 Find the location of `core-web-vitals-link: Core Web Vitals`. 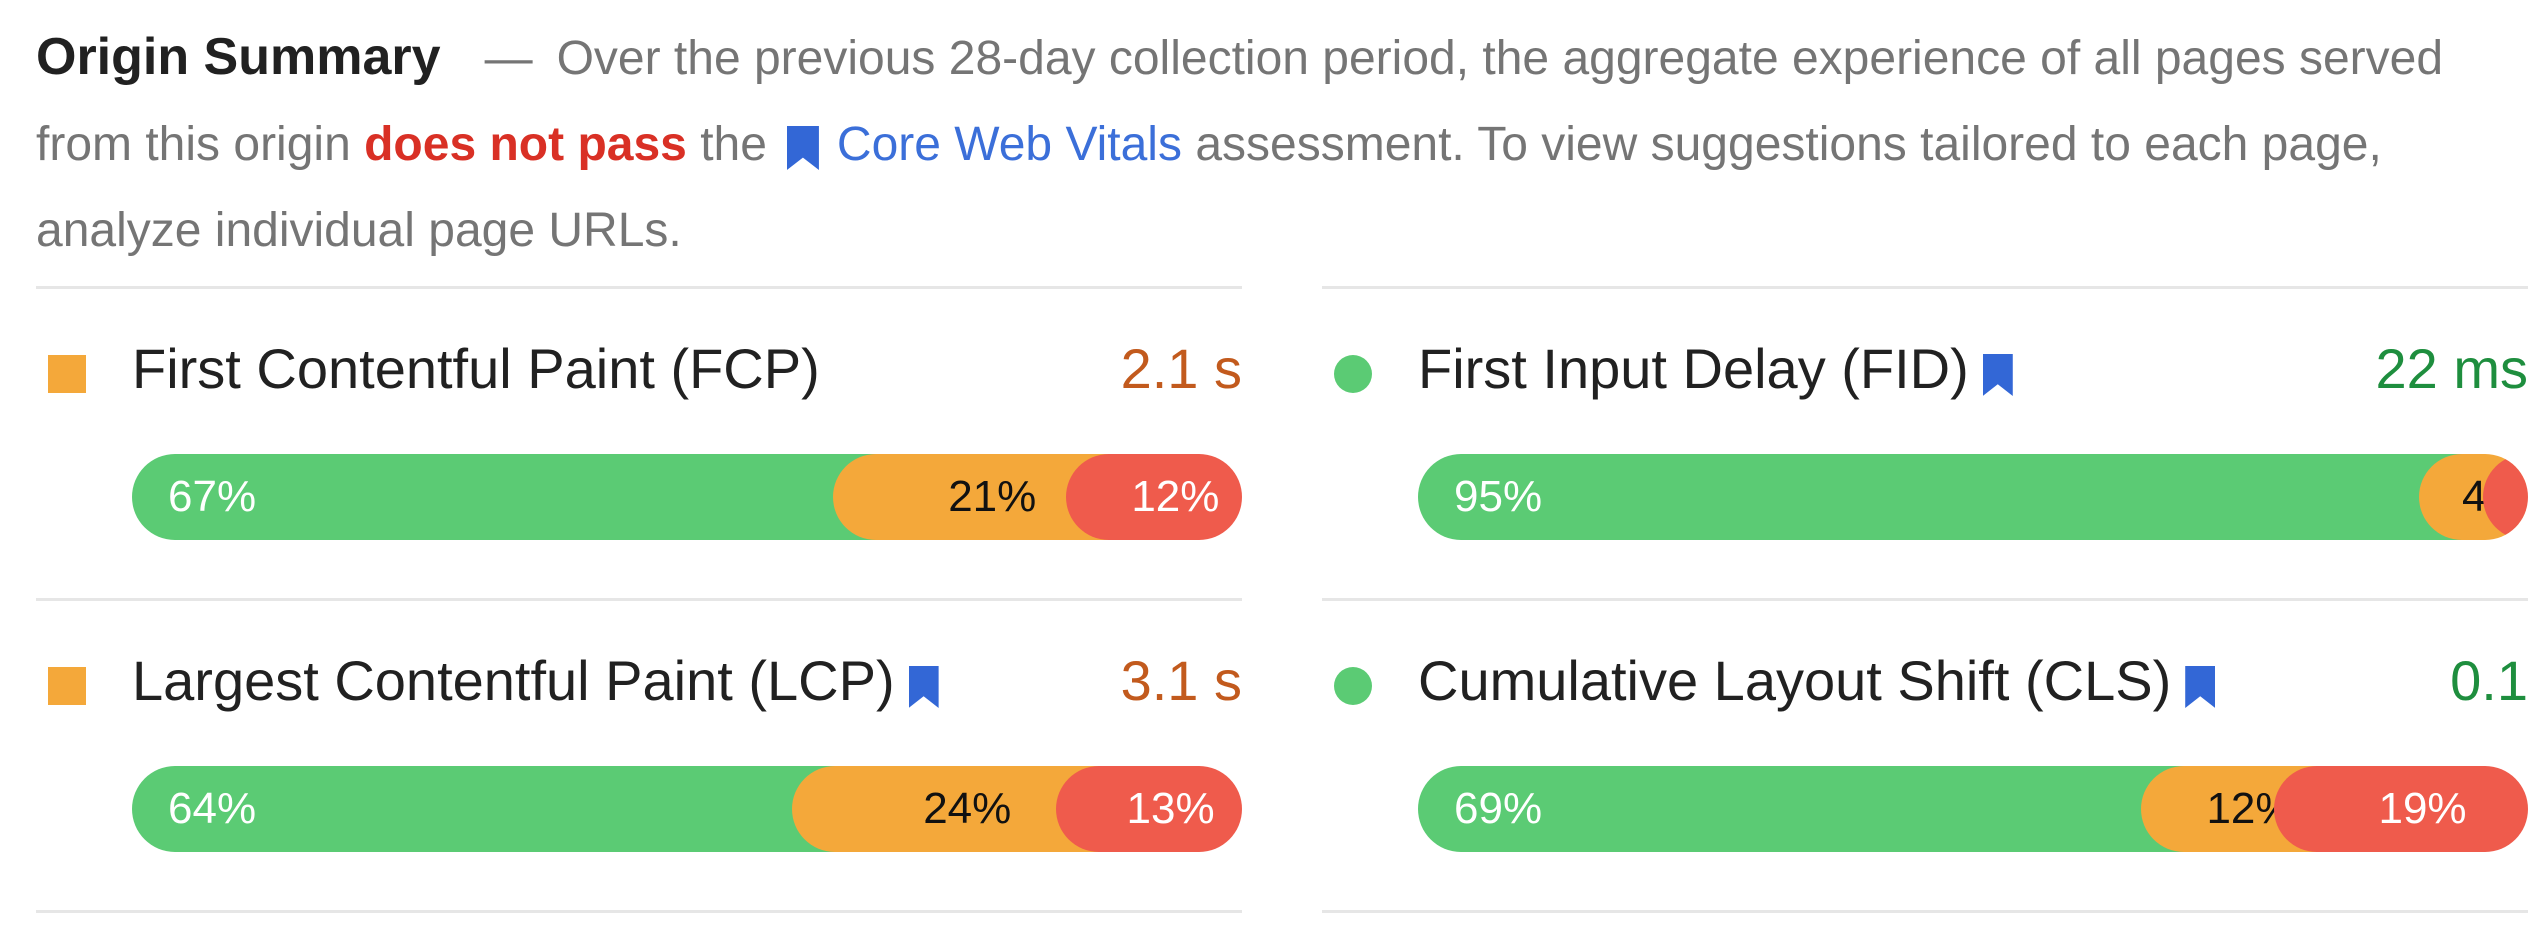

core-web-vitals-link: Core Web Vitals is located at coordinates (1009, 144).